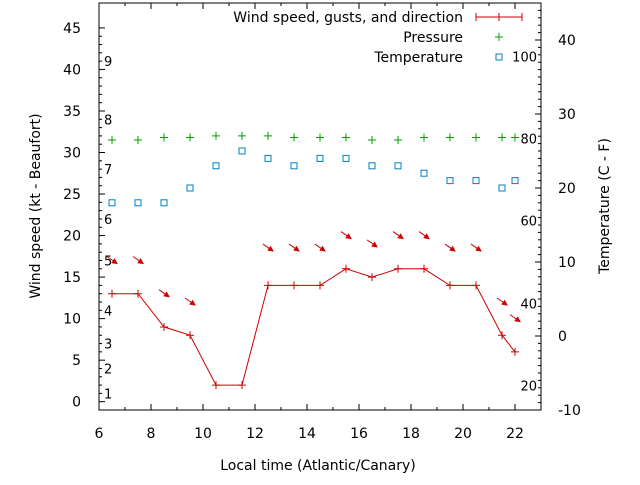 This screenshot has width=640, height=485. What do you see at coordinates (567, 189) in the screenshot?
I see `y2-tick-label: 20` at bounding box center [567, 189].